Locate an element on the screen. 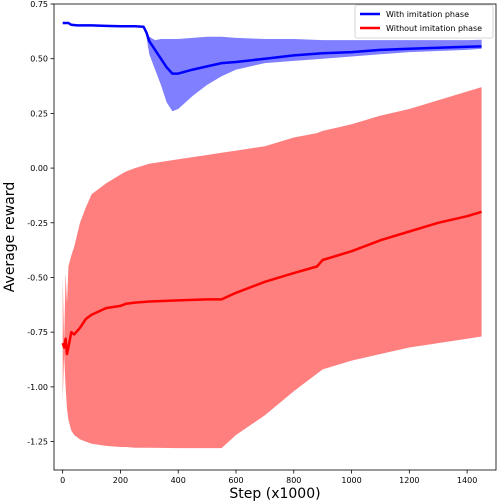  x-tick-label: 1400 is located at coordinates (467, 480).